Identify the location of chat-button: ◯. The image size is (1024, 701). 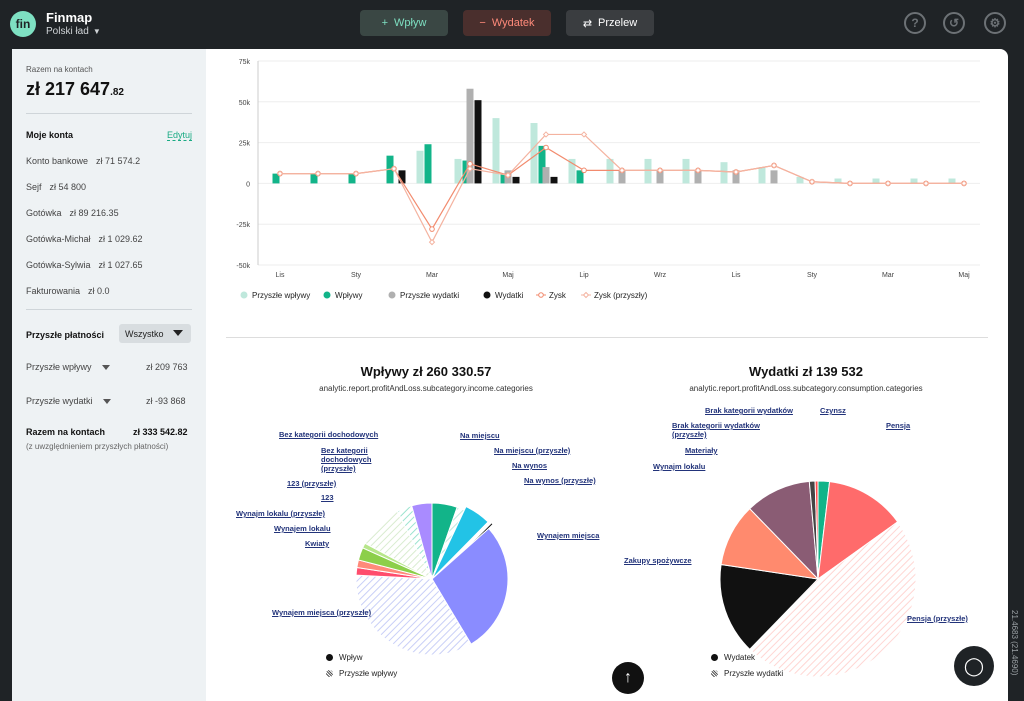
(974, 666).